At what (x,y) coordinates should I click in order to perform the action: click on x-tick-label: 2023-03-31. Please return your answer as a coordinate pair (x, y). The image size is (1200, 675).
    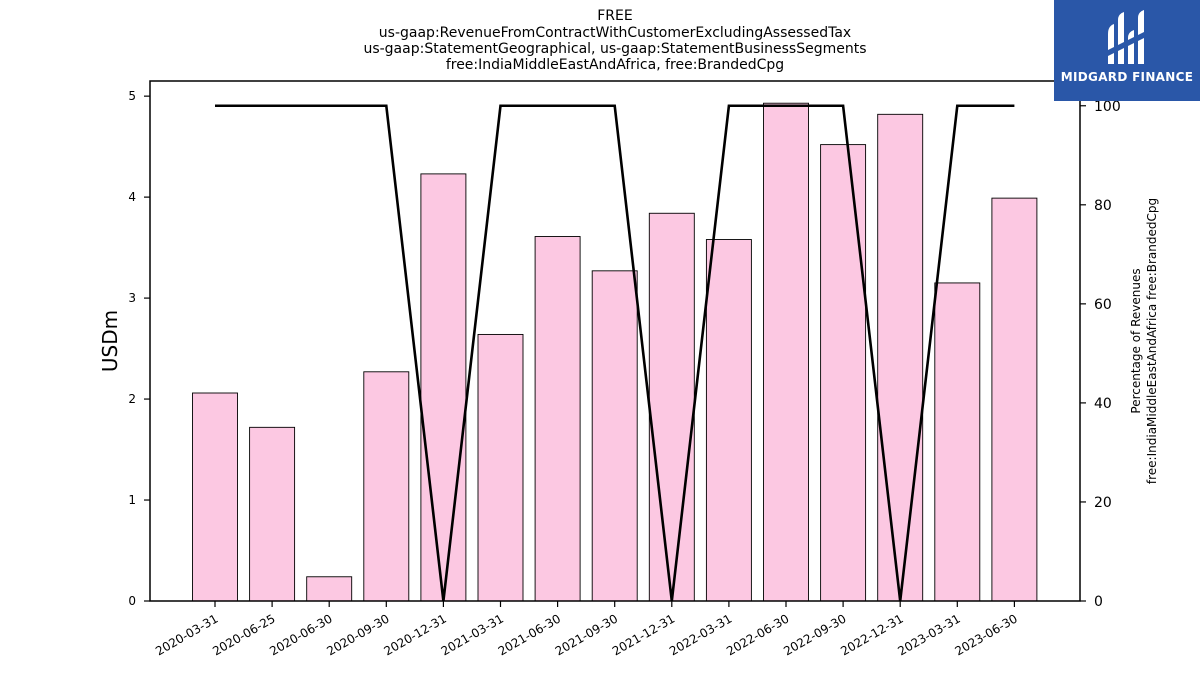
    Looking at the image, I should click on (928, 634).